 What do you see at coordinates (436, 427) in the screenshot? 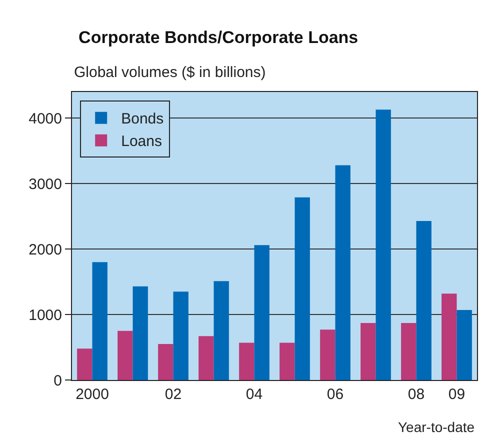
I see `x-axis-title: Year-to-date` at bounding box center [436, 427].